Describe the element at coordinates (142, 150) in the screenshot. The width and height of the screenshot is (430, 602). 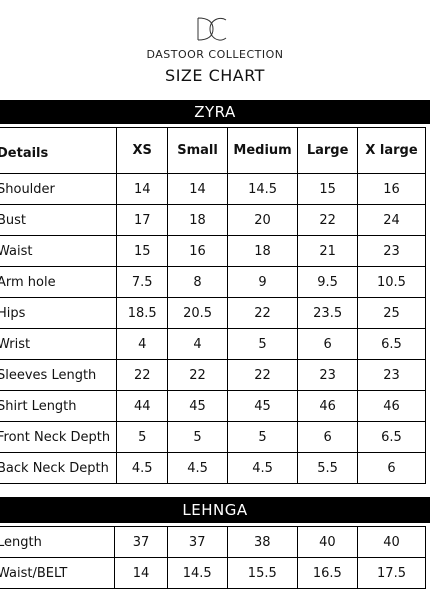
I see `header-xs: XS` at that location.